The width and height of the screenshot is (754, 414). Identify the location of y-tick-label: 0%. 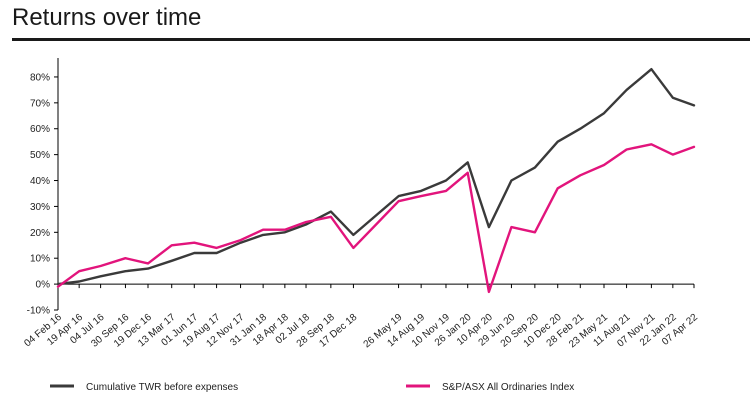
(43, 285).